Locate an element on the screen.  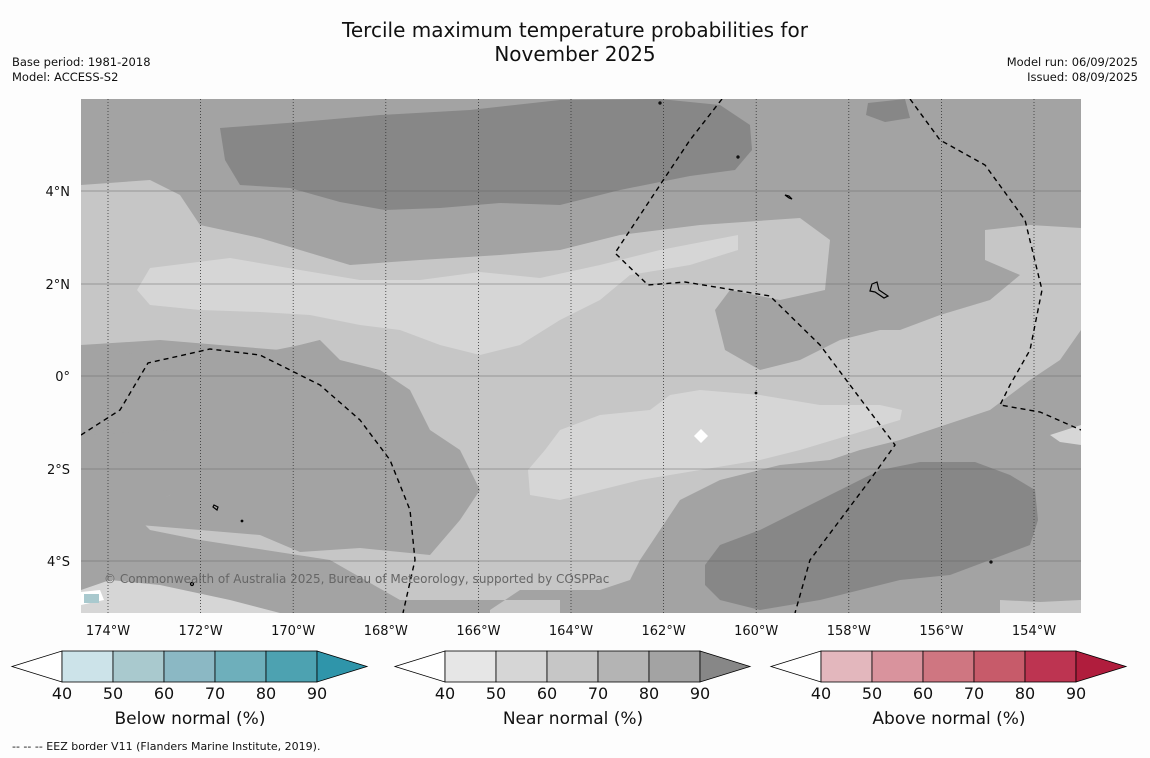
field-near-80-south is located at coordinates (871, 536).